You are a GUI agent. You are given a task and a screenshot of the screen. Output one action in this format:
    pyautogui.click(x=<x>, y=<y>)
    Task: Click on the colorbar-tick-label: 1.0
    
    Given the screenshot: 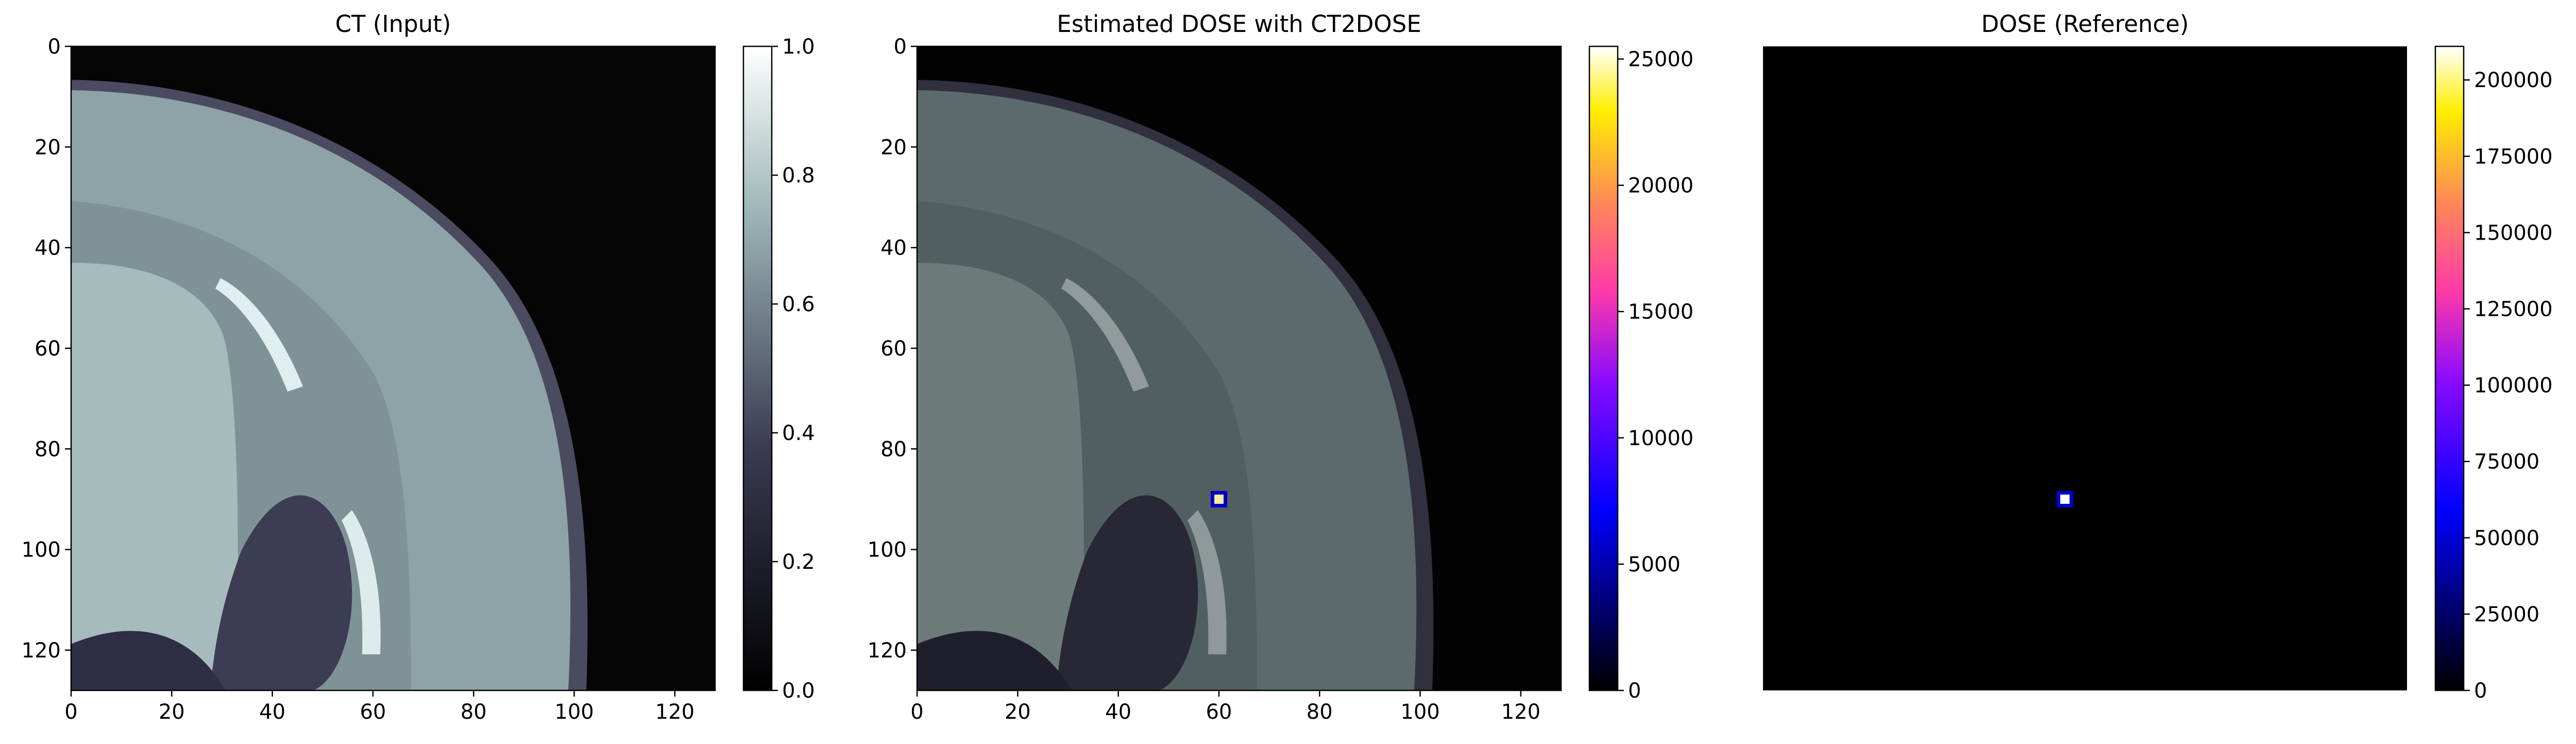 What is the action you would take?
    pyautogui.click(x=799, y=47)
    